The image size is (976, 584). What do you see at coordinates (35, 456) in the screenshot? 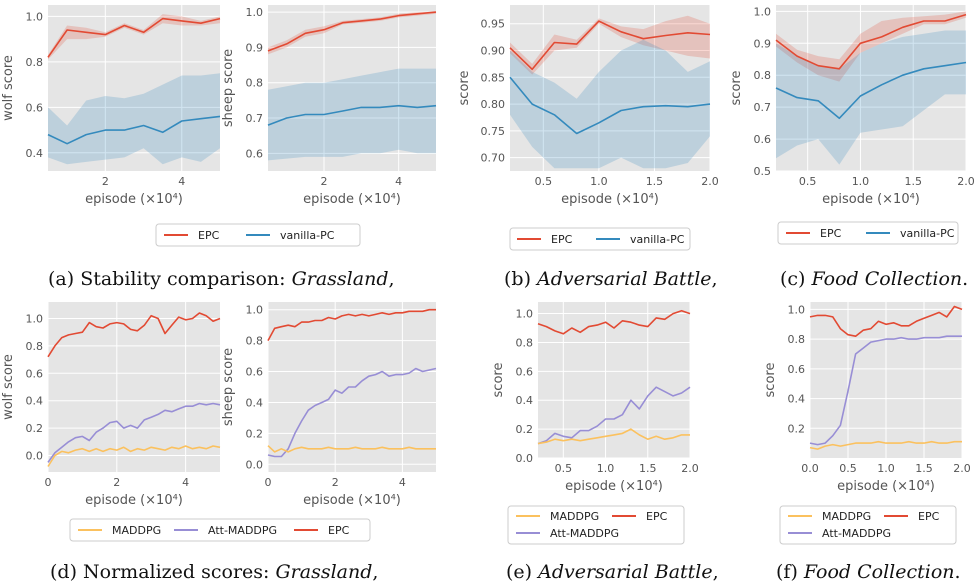
I see `y-tick-label: 0.0` at bounding box center [35, 456].